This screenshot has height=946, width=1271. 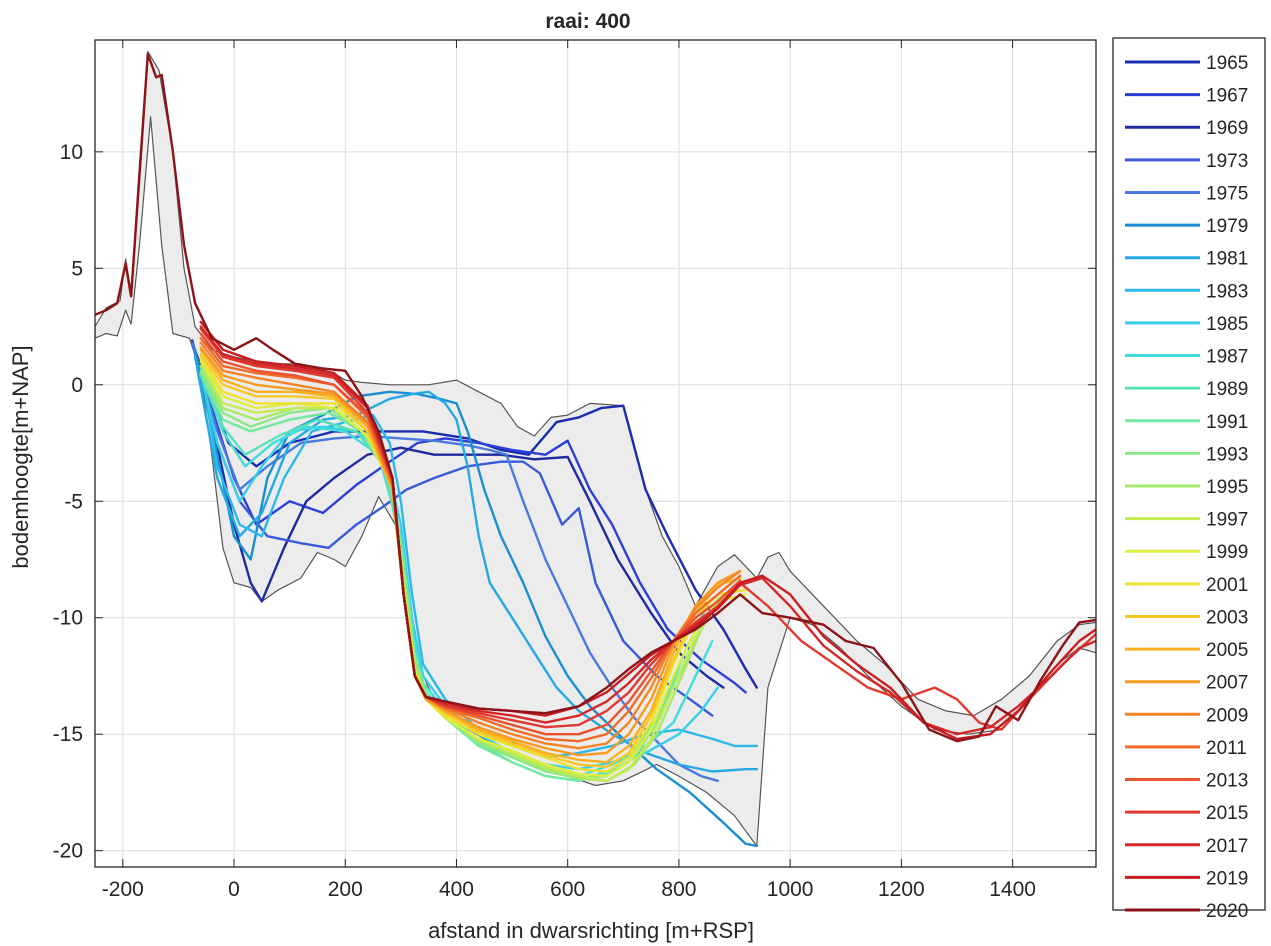 I want to click on legend-label-1997: 1997, so click(x=1227, y=520).